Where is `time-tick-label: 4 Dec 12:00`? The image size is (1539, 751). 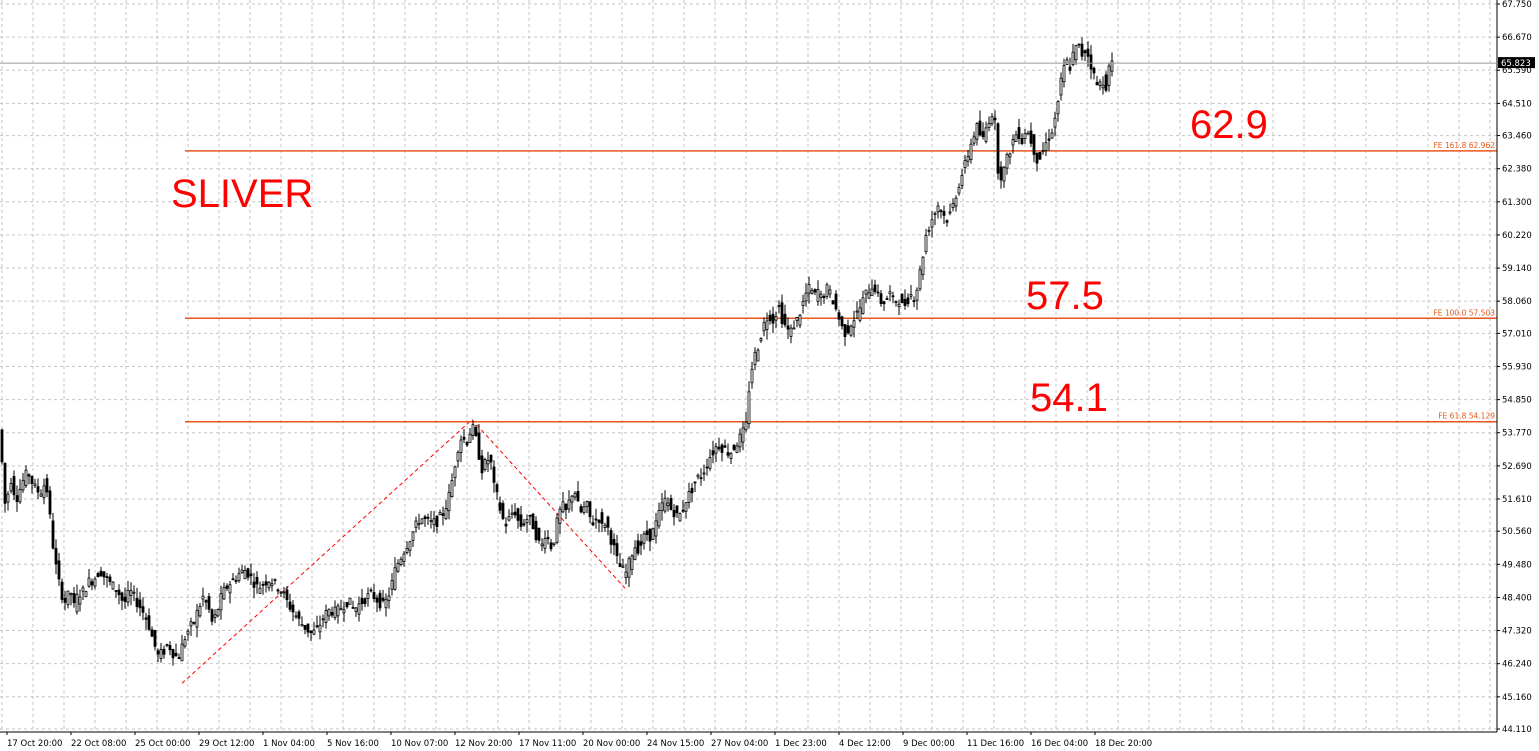
time-tick-label: 4 Dec 12:00 is located at coordinates (865, 744).